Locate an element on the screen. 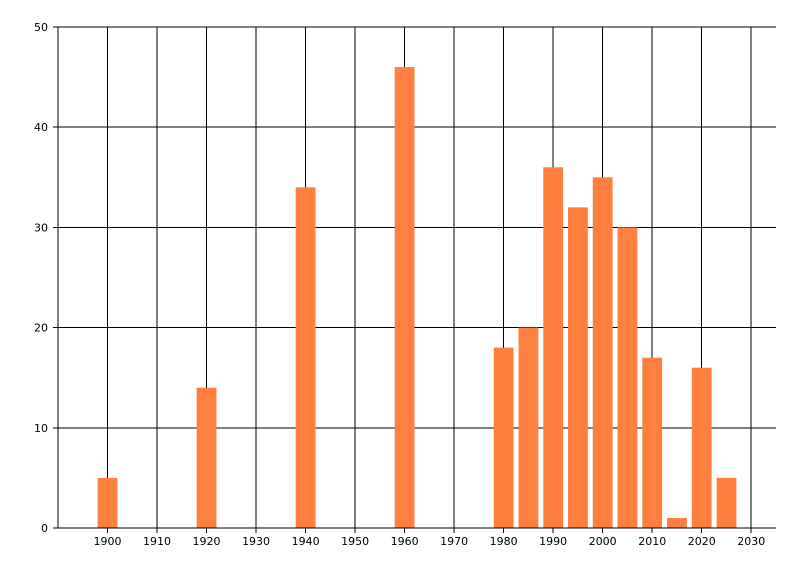 This screenshot has width=800, height=581. x-tick-label: 1930 is located at coordinates (256, 541).